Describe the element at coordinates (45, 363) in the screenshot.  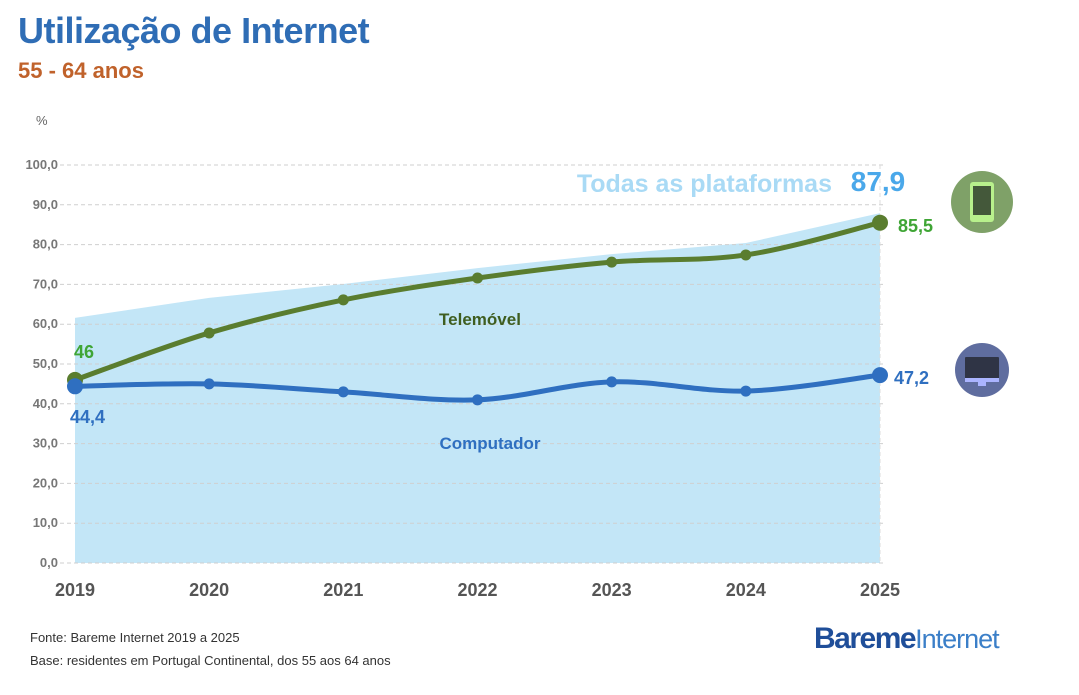
I see `y-tick-label: 50,0` at that location.